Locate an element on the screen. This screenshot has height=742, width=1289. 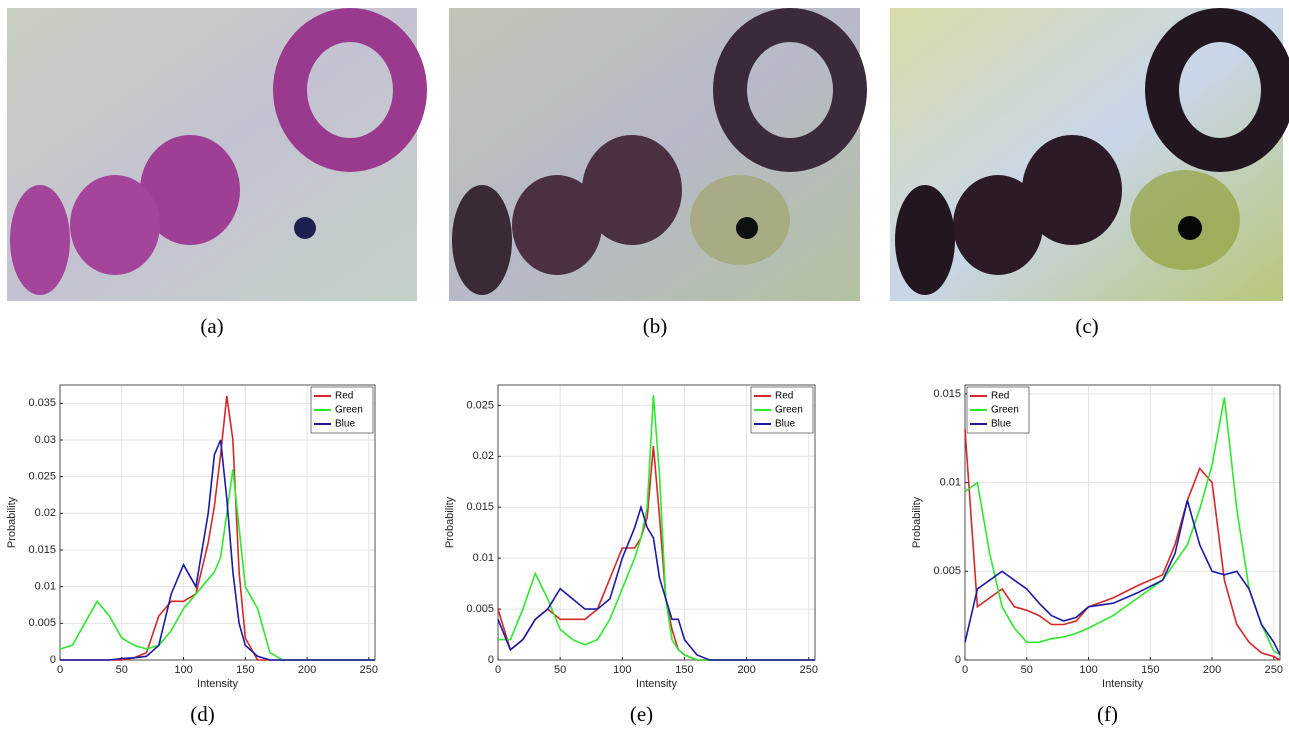
caption: (f) is located at coordinates (1107, 714).